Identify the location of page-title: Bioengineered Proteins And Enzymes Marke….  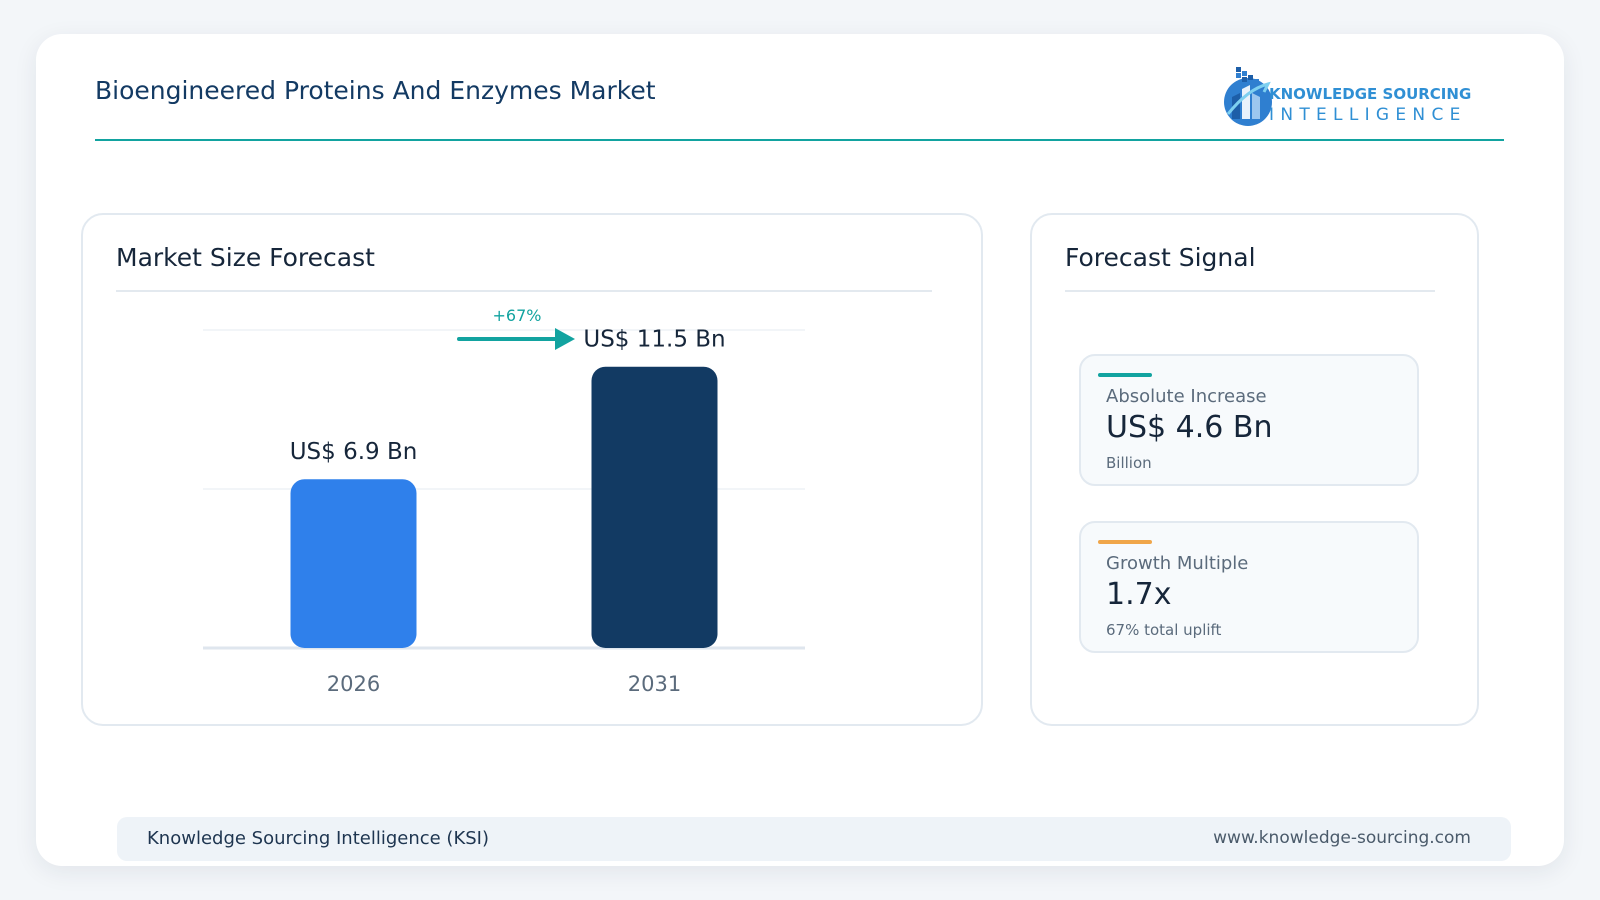
(375, 90).